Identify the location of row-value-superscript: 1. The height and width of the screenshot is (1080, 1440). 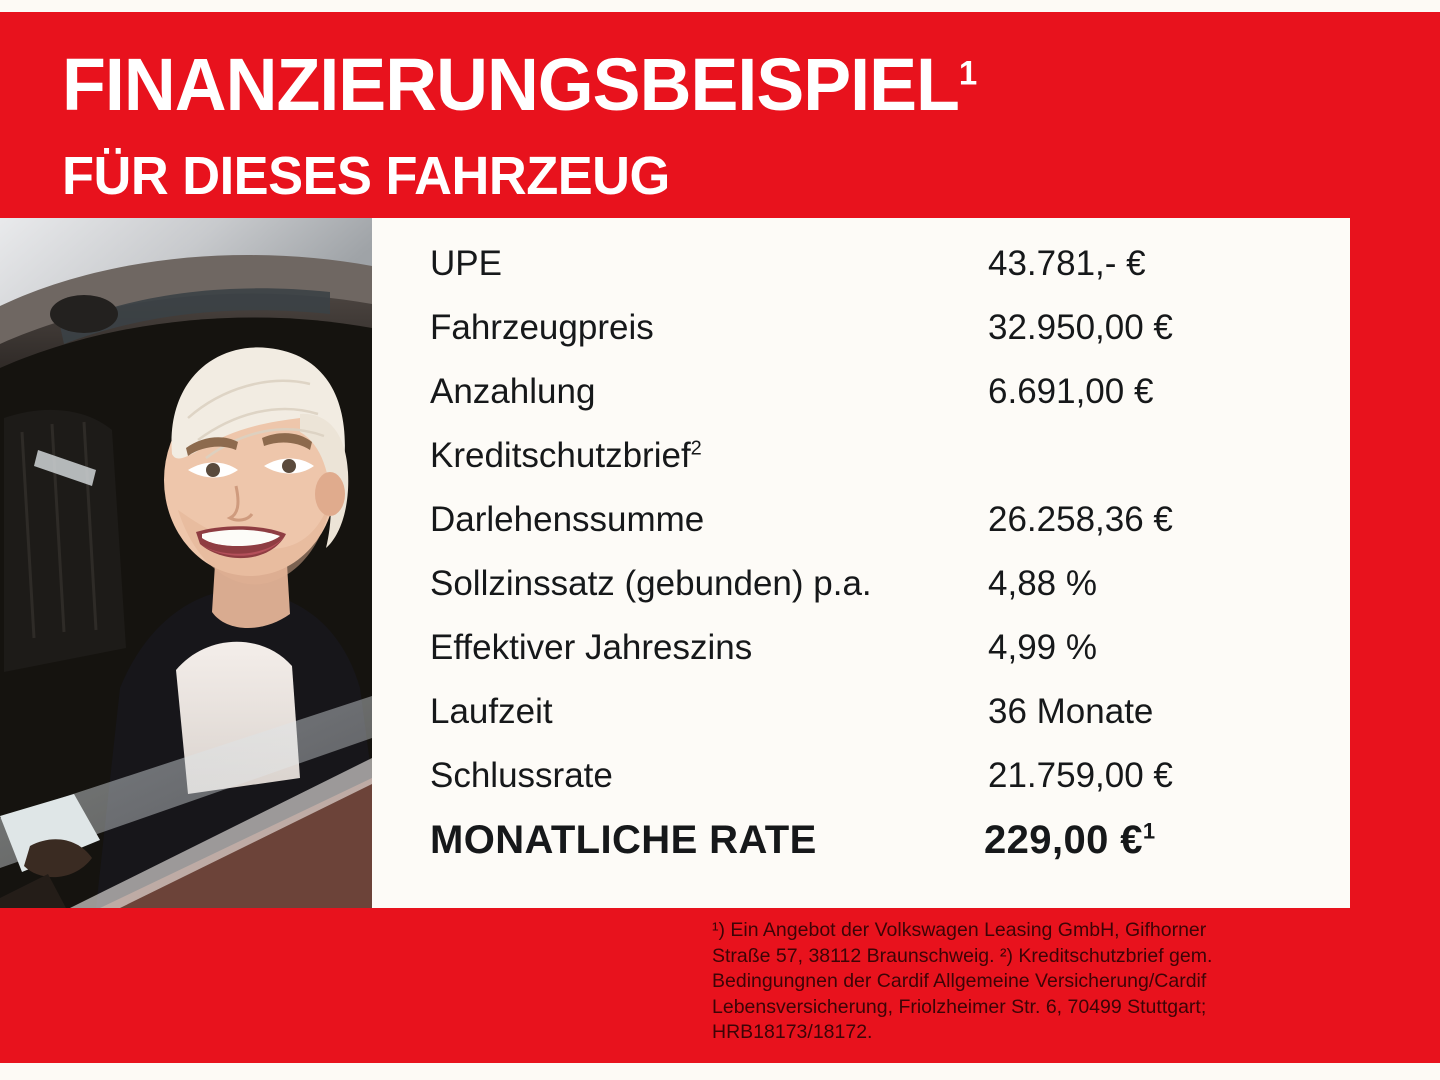
(1149, 831).